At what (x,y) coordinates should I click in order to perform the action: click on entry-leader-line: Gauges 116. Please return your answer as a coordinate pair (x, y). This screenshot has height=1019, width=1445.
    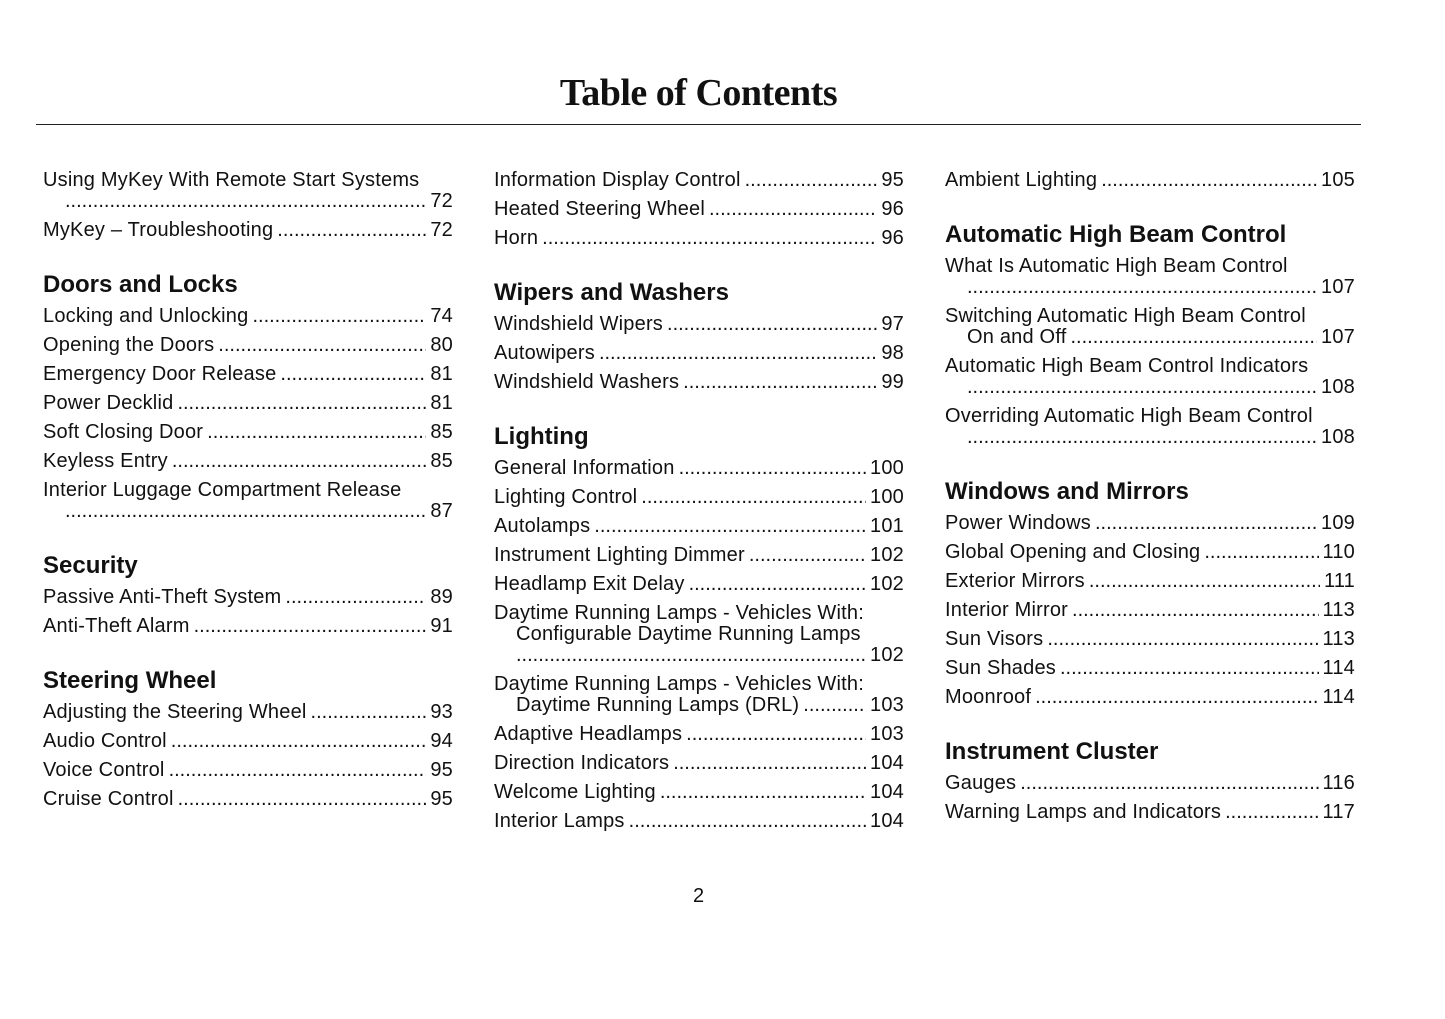
    Looking at the image, I should click on (1150, 783).